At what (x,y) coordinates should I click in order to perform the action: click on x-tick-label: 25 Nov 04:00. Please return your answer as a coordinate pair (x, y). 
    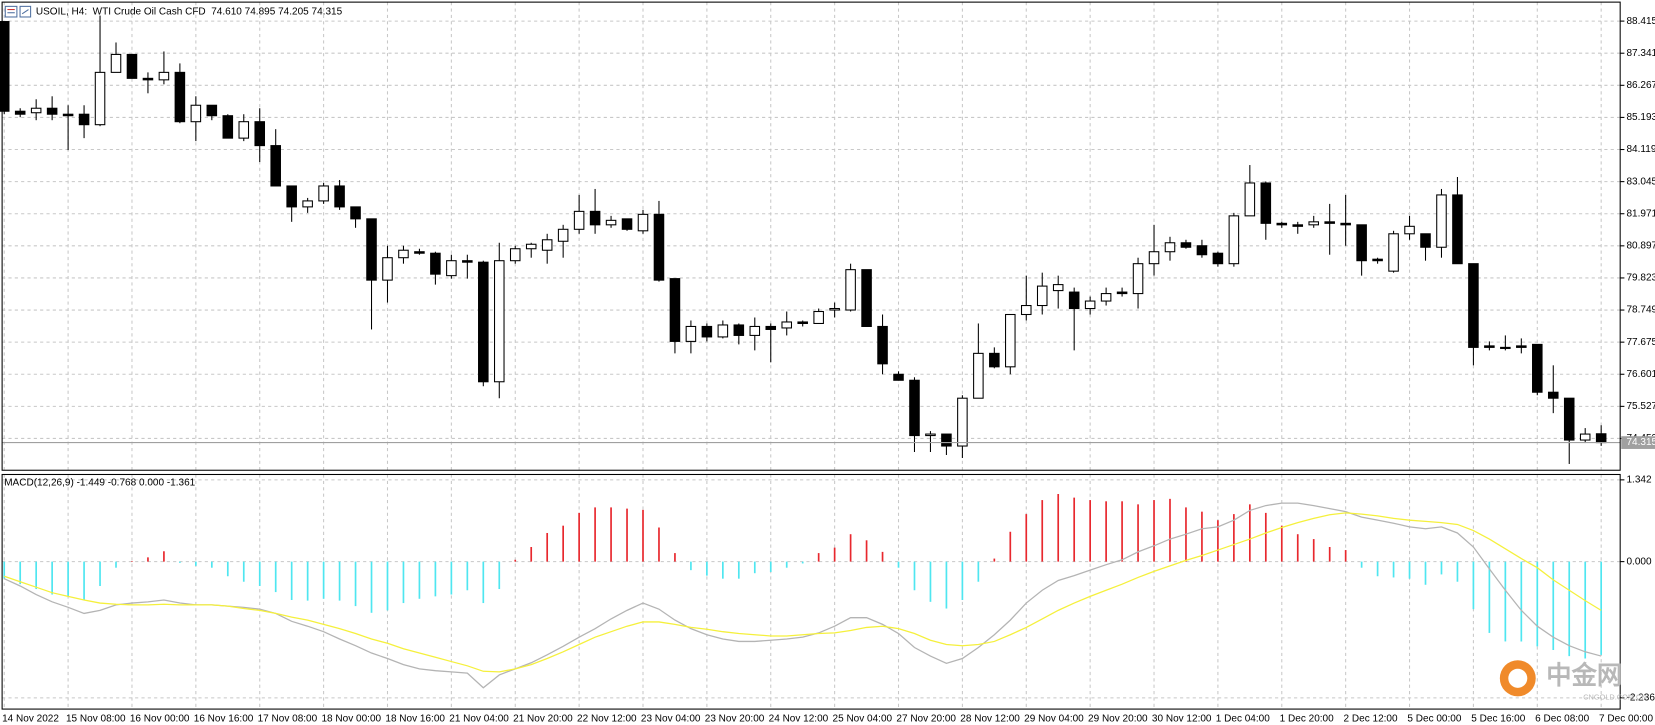
    Looking at the image, I should click on (863, 718).